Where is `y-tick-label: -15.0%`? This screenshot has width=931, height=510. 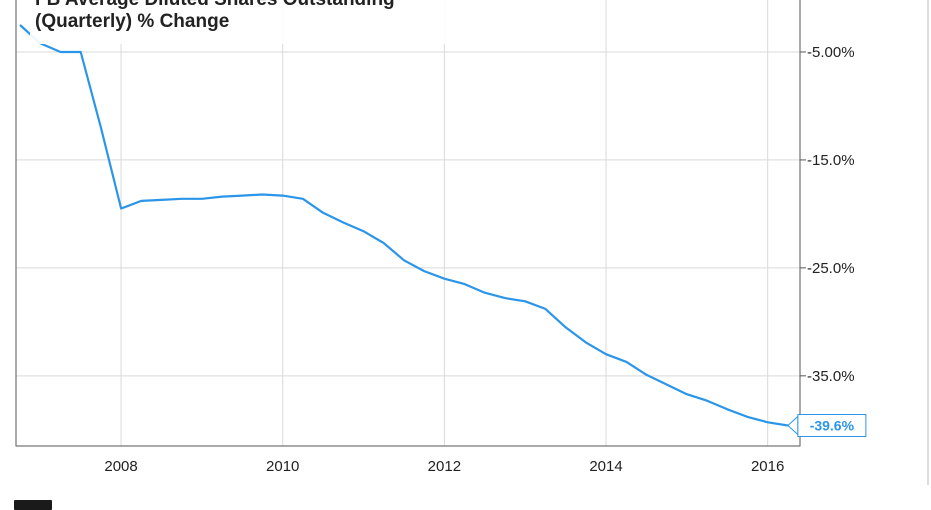 y-tick-label: -15.0% is located at coordinates (831, 160).